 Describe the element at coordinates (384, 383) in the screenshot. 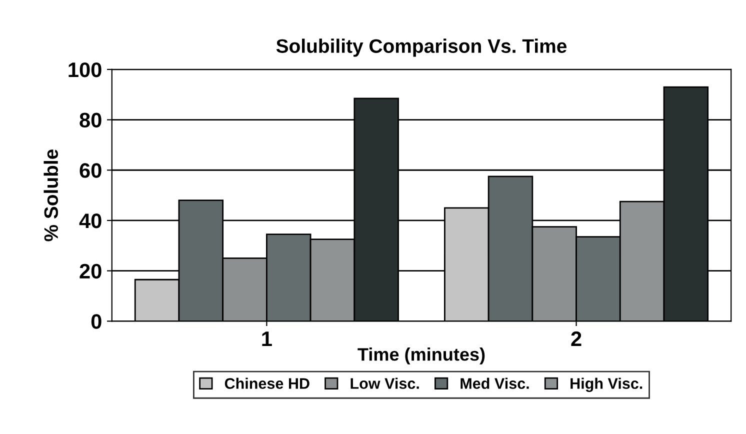

I see `legend-label: Low Visc.` at that location.